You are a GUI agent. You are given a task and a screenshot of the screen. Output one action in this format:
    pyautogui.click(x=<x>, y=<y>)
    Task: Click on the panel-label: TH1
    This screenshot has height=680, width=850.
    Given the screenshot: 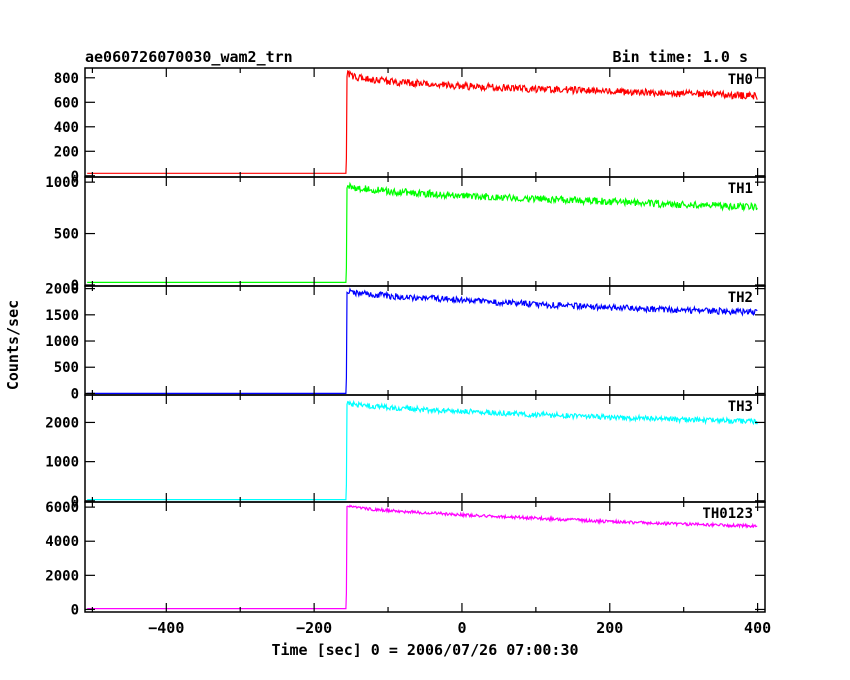 What is the action you would take?
    pyautogui.click(x=740, y=189)
    